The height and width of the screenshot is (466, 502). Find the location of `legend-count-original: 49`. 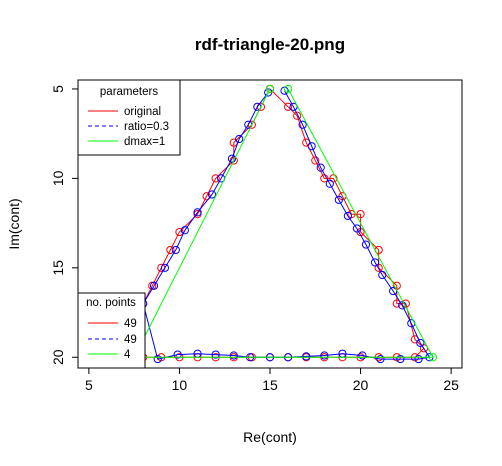

legend-count-original: 49 is located at coordinates (130, 324).